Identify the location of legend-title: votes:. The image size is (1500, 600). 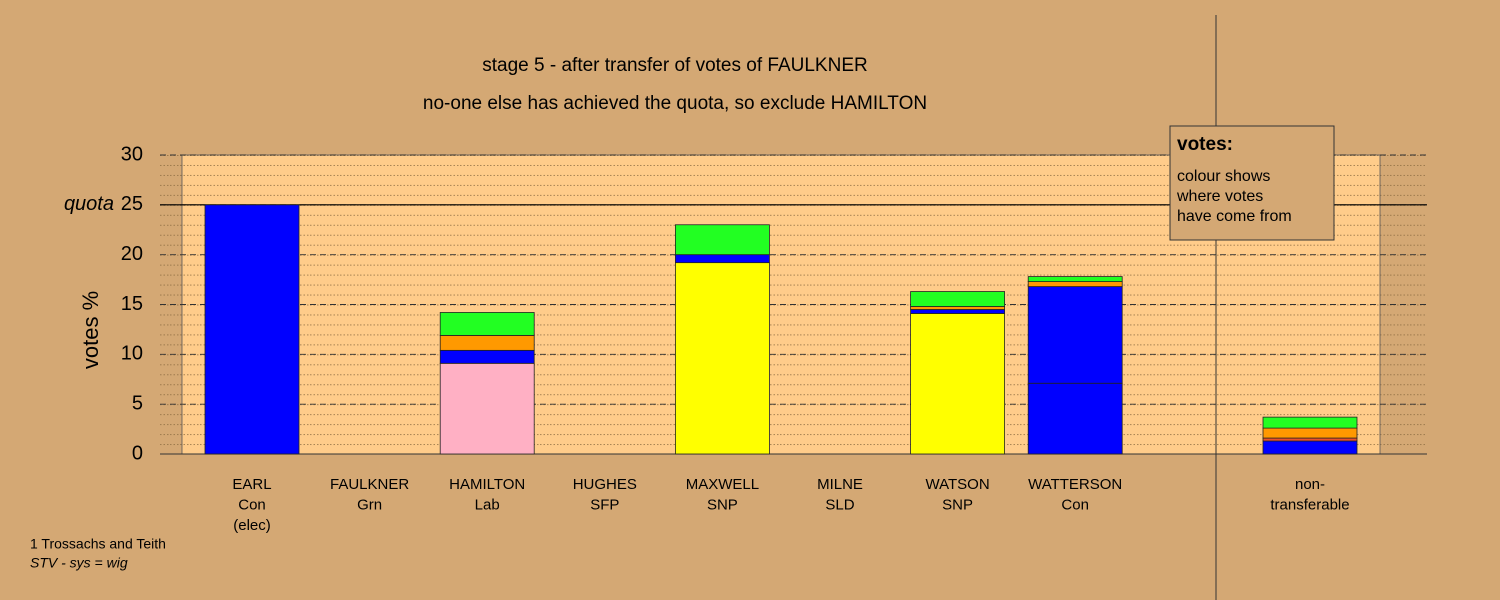
(1205, 144).